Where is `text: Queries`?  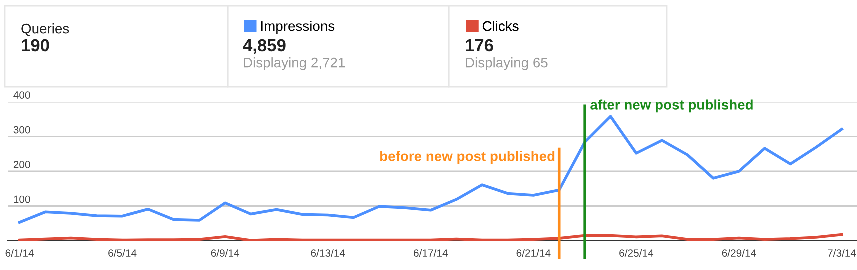
text: Queries is located at coordinates (46, 30).